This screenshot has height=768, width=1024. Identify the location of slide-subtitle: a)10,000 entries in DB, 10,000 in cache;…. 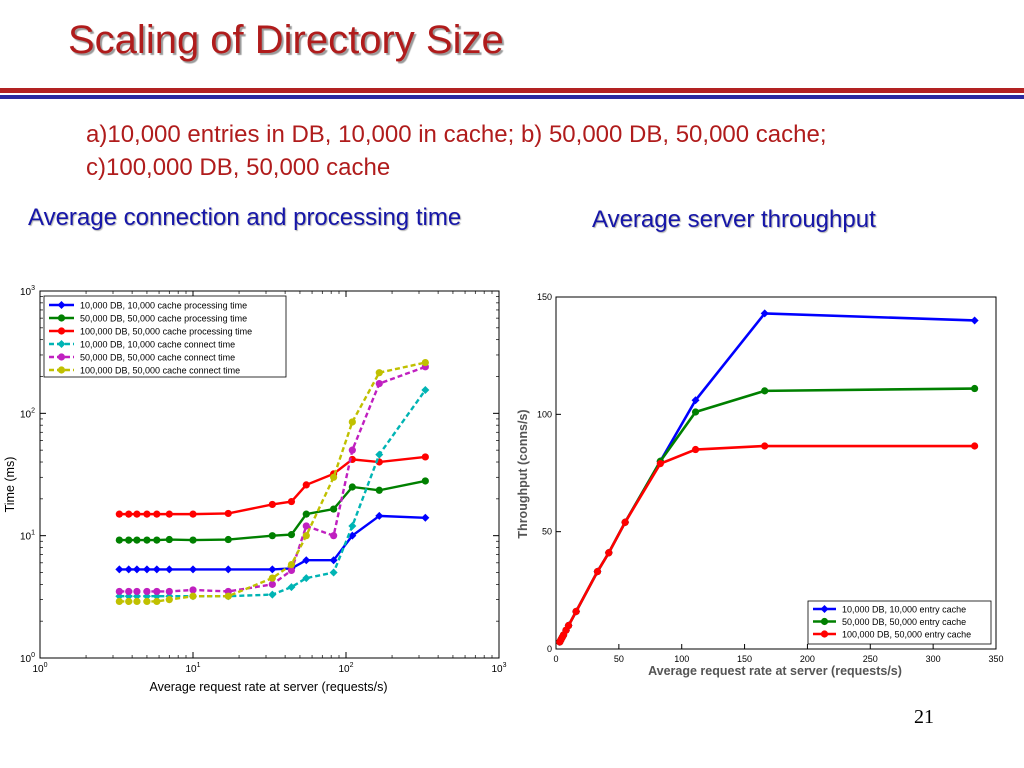
(546, 151).